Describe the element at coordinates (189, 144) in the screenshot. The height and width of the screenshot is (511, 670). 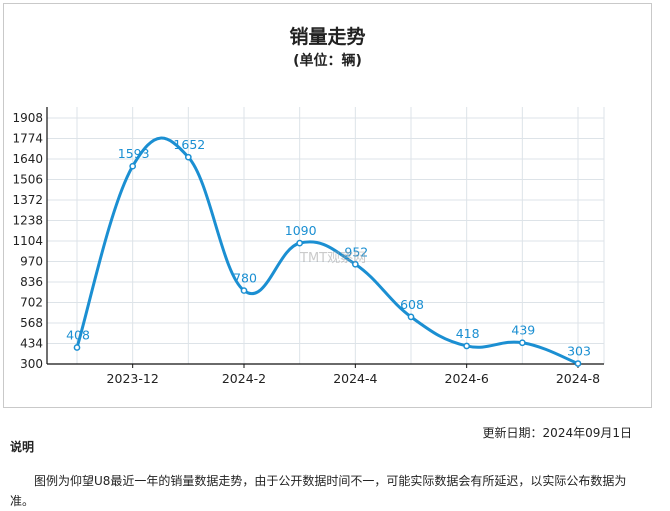
I see `data-label: 1652` at that location.